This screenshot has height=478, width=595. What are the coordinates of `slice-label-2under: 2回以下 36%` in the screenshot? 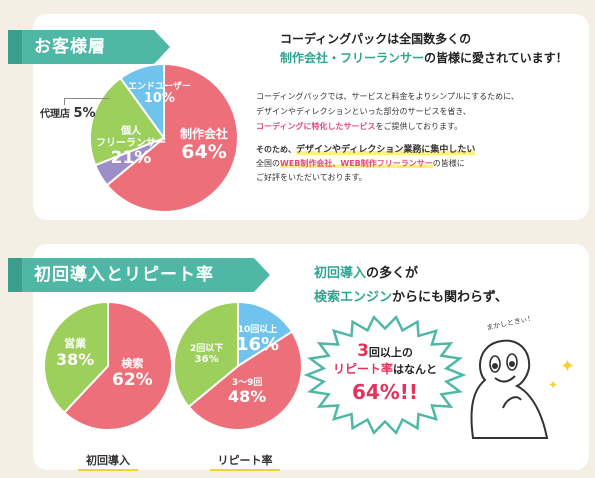 It's located at (207, 355).